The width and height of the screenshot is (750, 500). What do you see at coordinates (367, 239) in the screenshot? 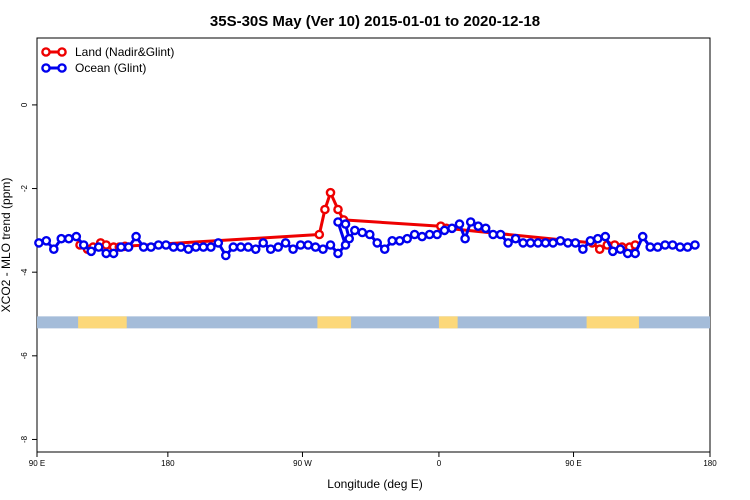
I see `series-ocean` at bounding box center [367, 239].